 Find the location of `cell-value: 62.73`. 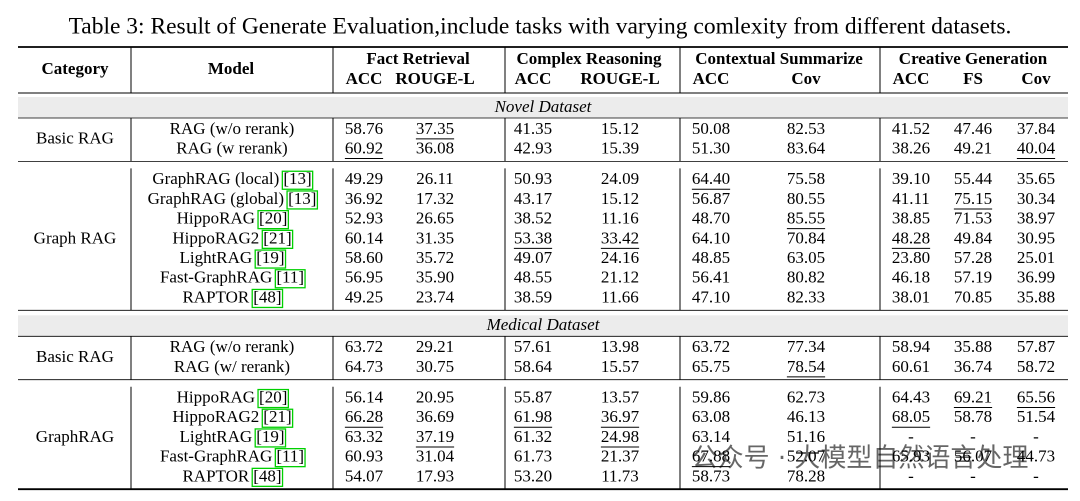

cell-value: 62.73 is located at coordinates (806, 396).